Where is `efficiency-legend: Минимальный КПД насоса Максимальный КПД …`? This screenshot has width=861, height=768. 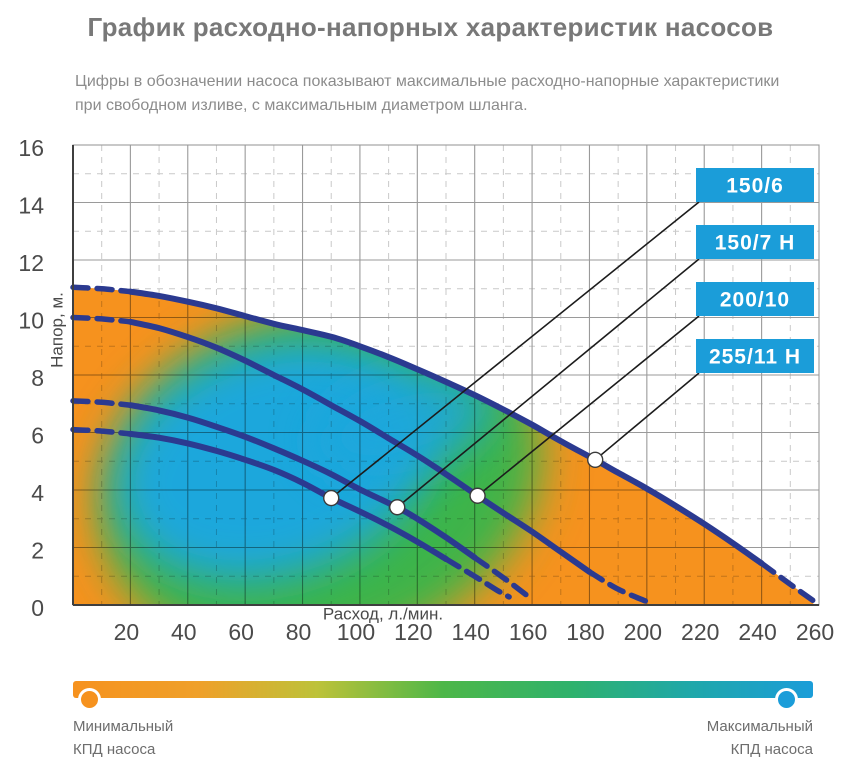
efficiency-legend: Минимальный КПД насоса Максимальный КПД … is located at coordinates (443, 721).